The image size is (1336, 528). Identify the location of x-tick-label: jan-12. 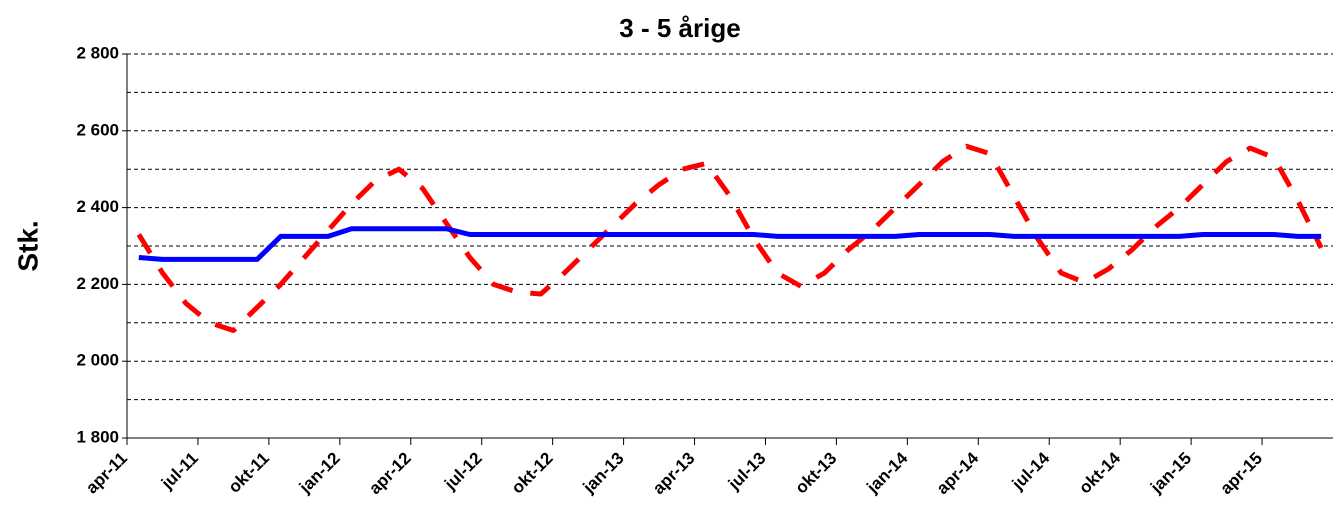
(319, 473).